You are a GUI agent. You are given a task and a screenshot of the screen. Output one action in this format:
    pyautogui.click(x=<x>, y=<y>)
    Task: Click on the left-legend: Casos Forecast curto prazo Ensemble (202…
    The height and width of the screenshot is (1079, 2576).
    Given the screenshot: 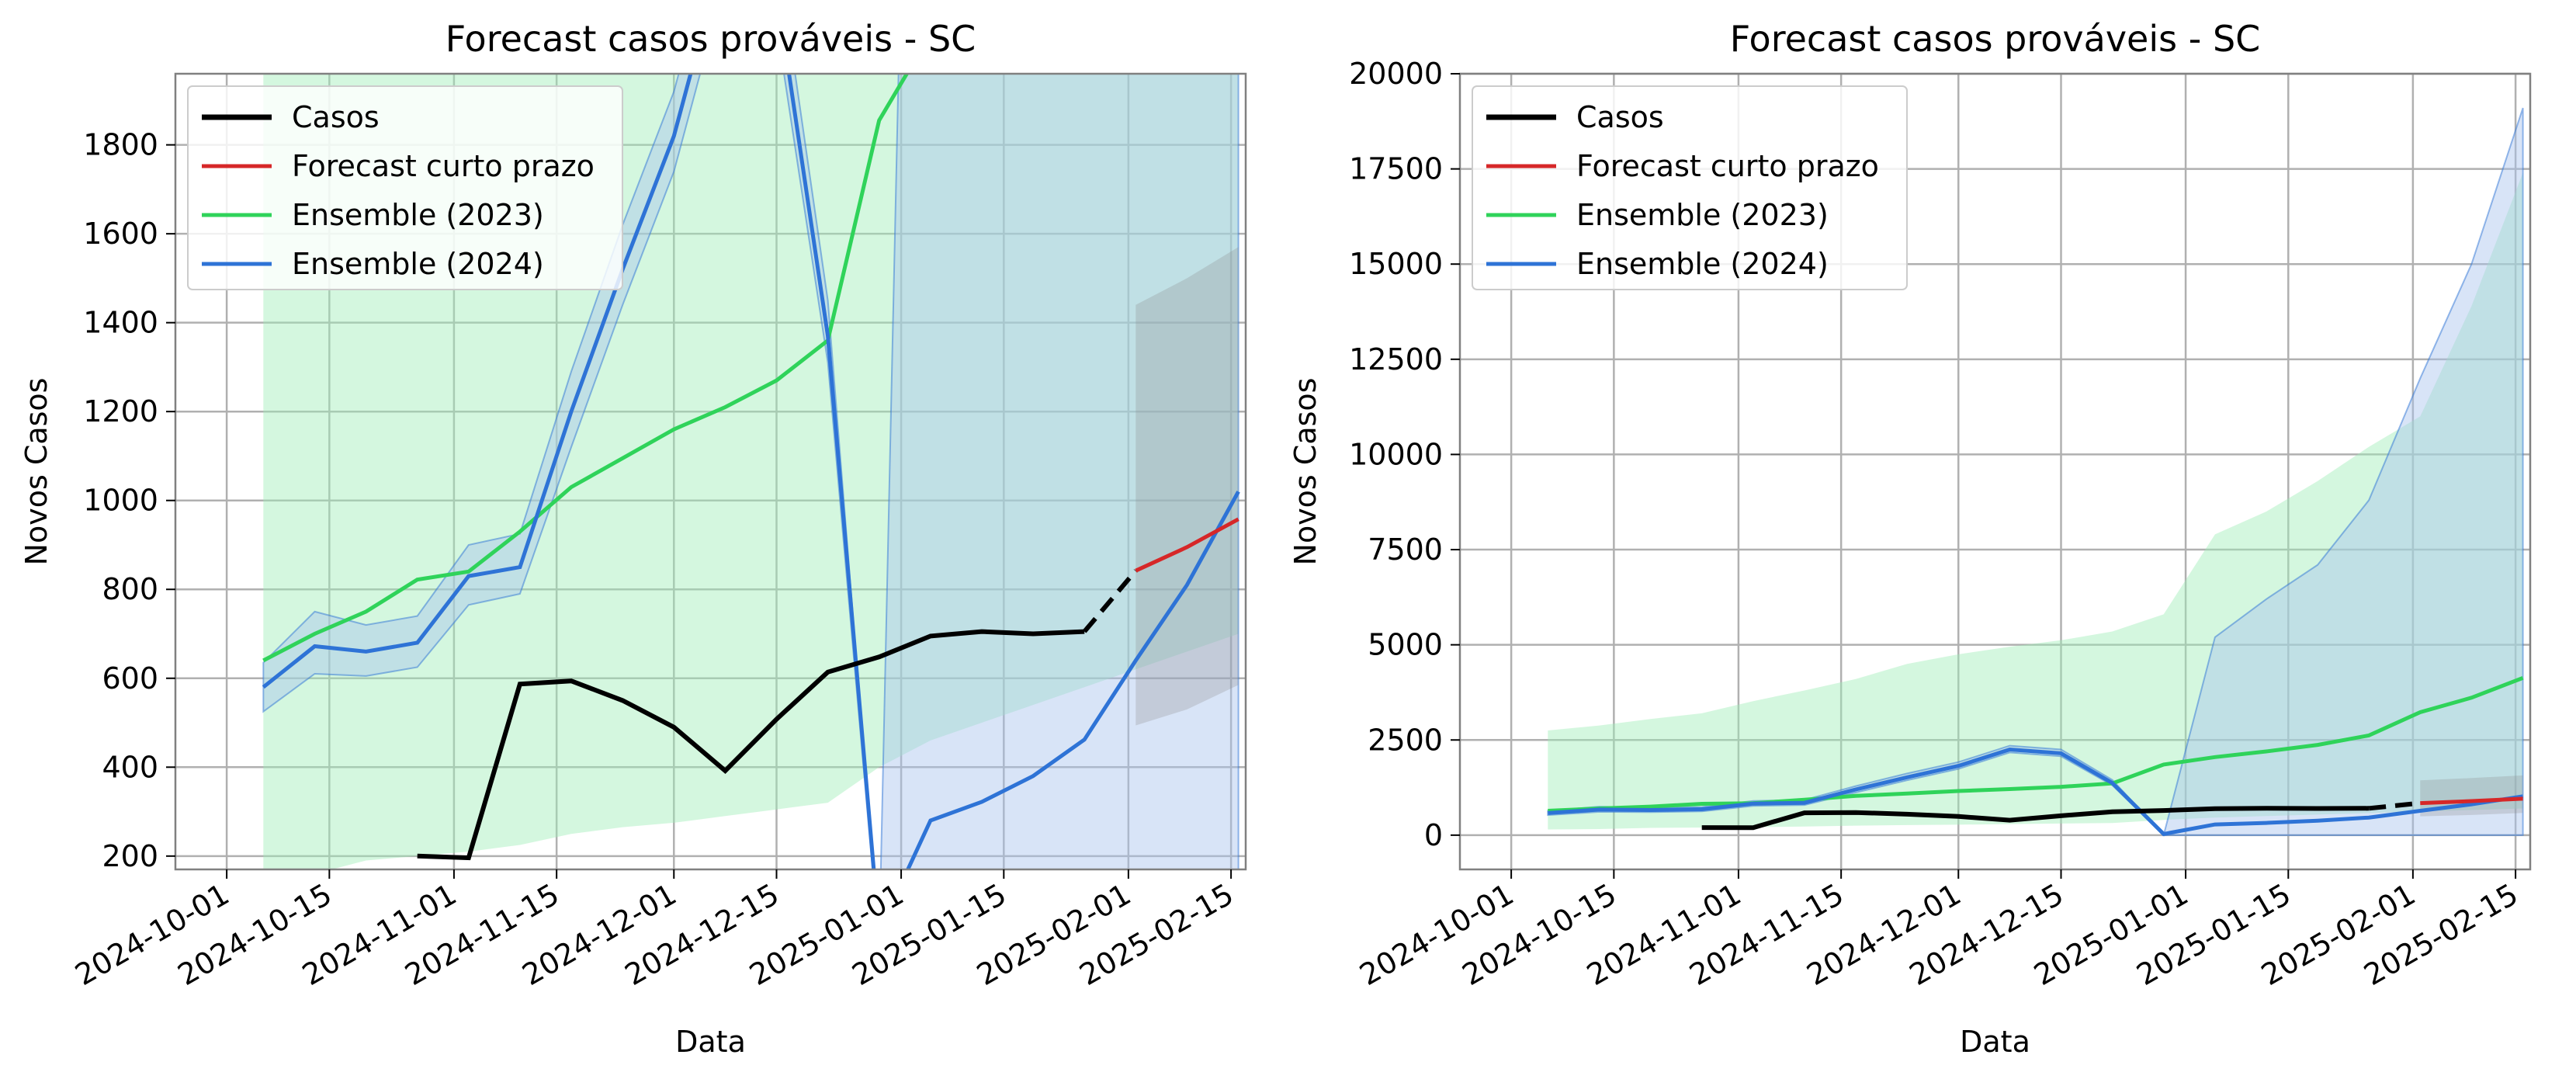 What is the action you would take?
    pyautogui.click(x=405, y=188)
    